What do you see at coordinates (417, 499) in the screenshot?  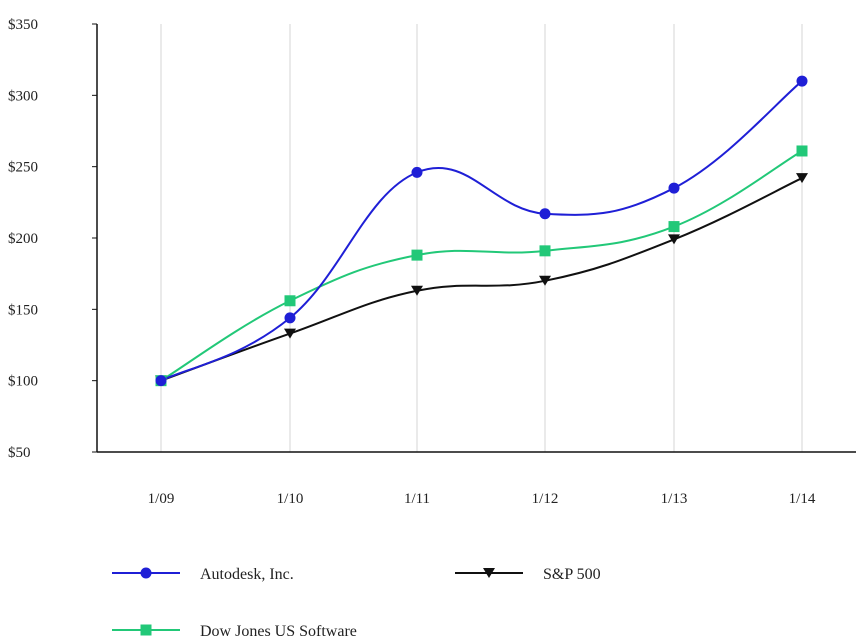 I see `x-tick-label: 1/11` at bounding box center [417, 499].